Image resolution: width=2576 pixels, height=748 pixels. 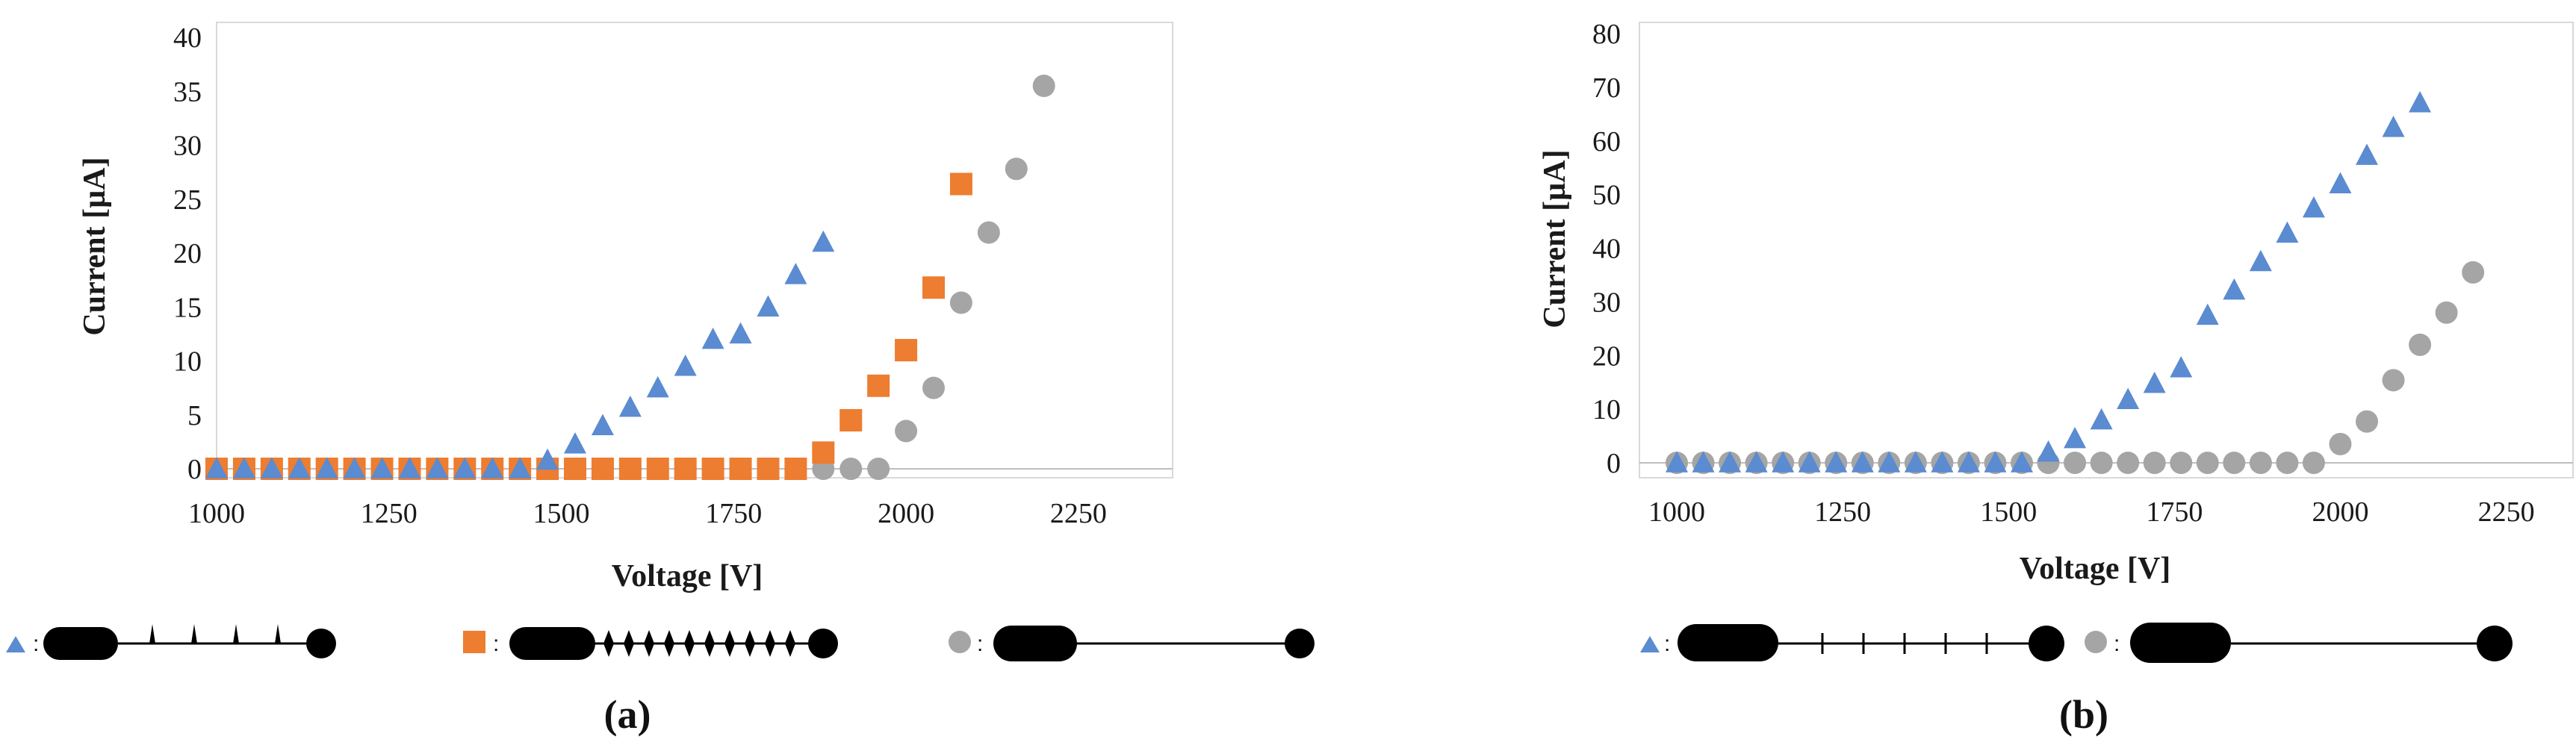 I want to click on chart-b-y-tick-labels: 0 10 20 30 40 50 60 70 80, so click(x=1606, y=249).